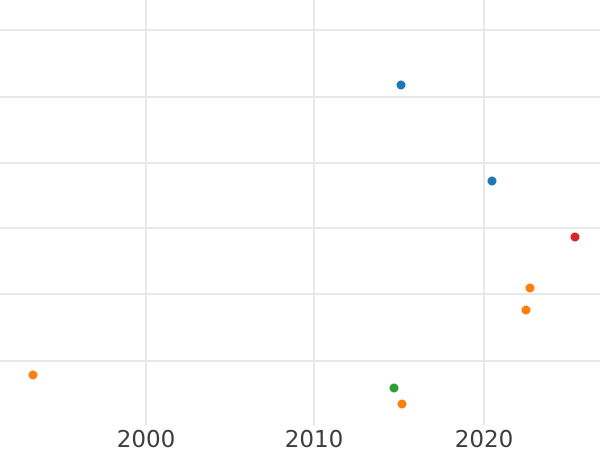  I want to click on x-tick-label-2000: 2000, so click(146, 438).